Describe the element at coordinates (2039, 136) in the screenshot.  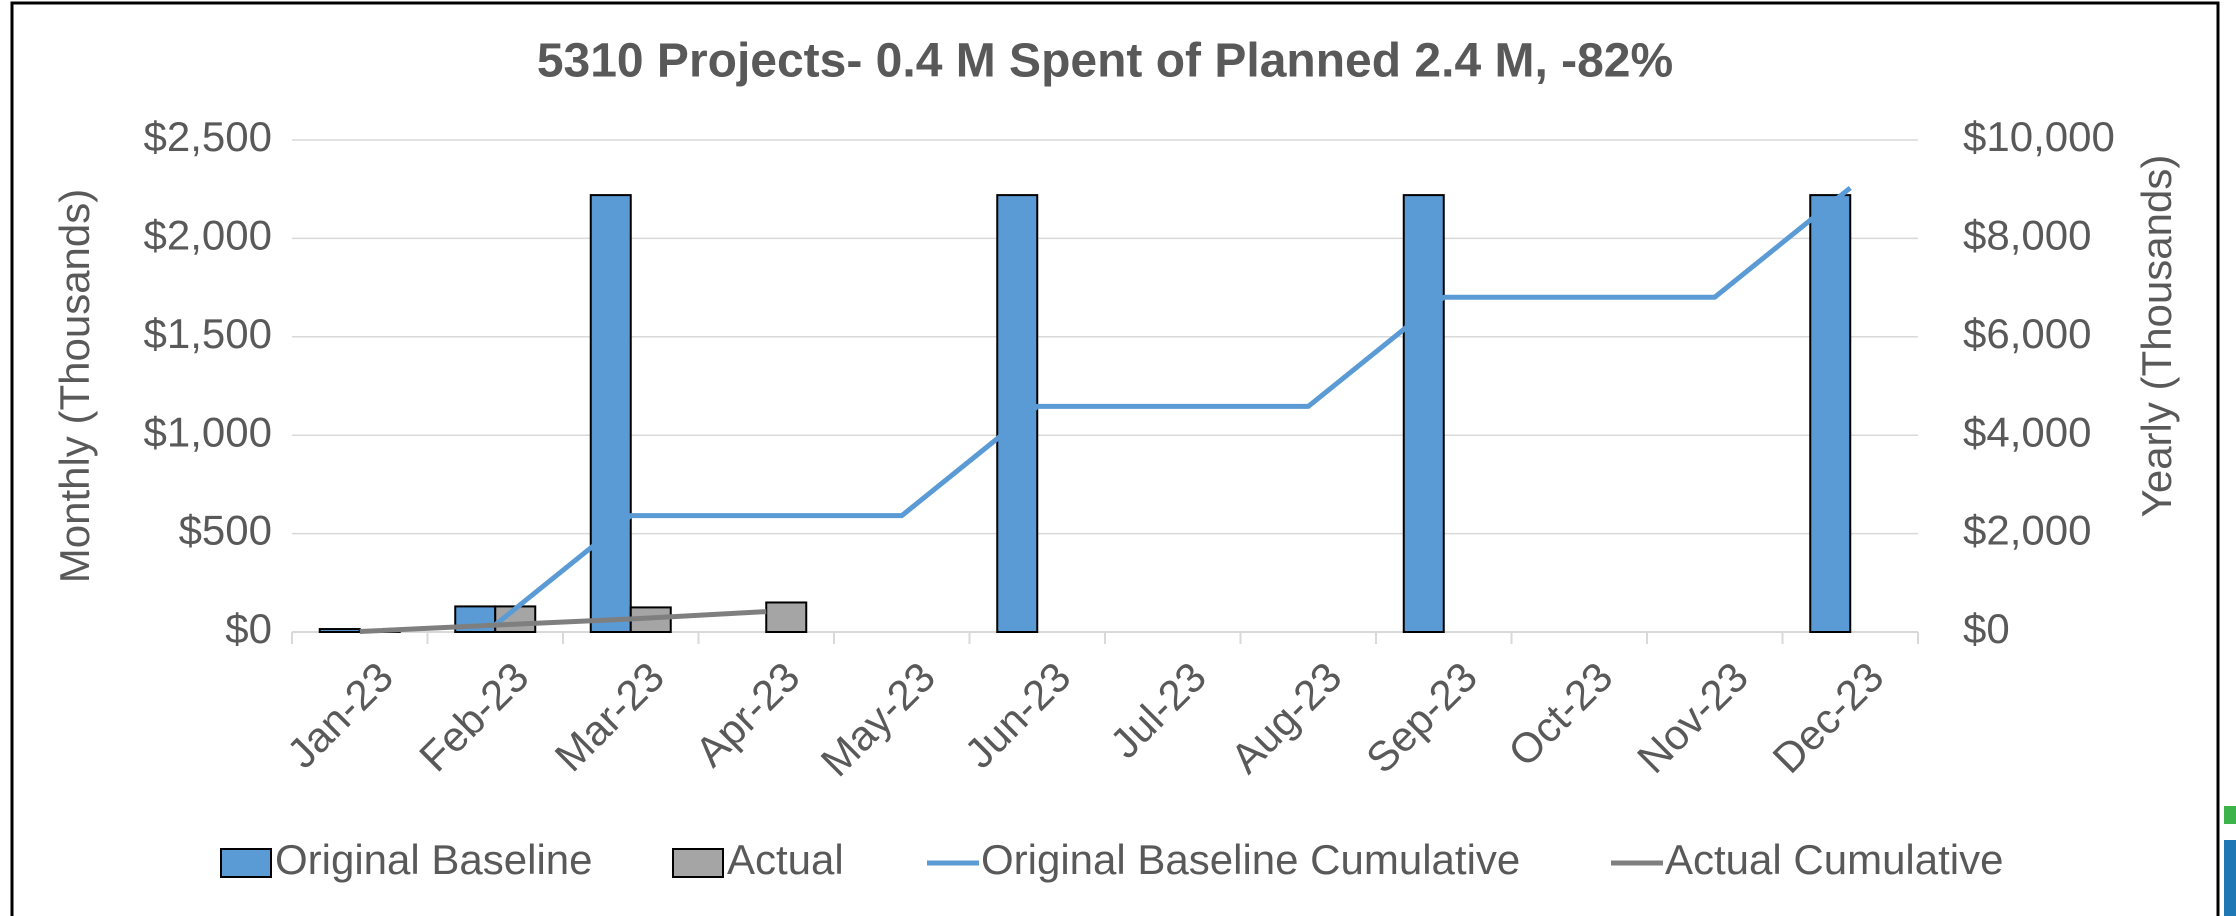
I see `y2-tick-label: $10,000` at that location.